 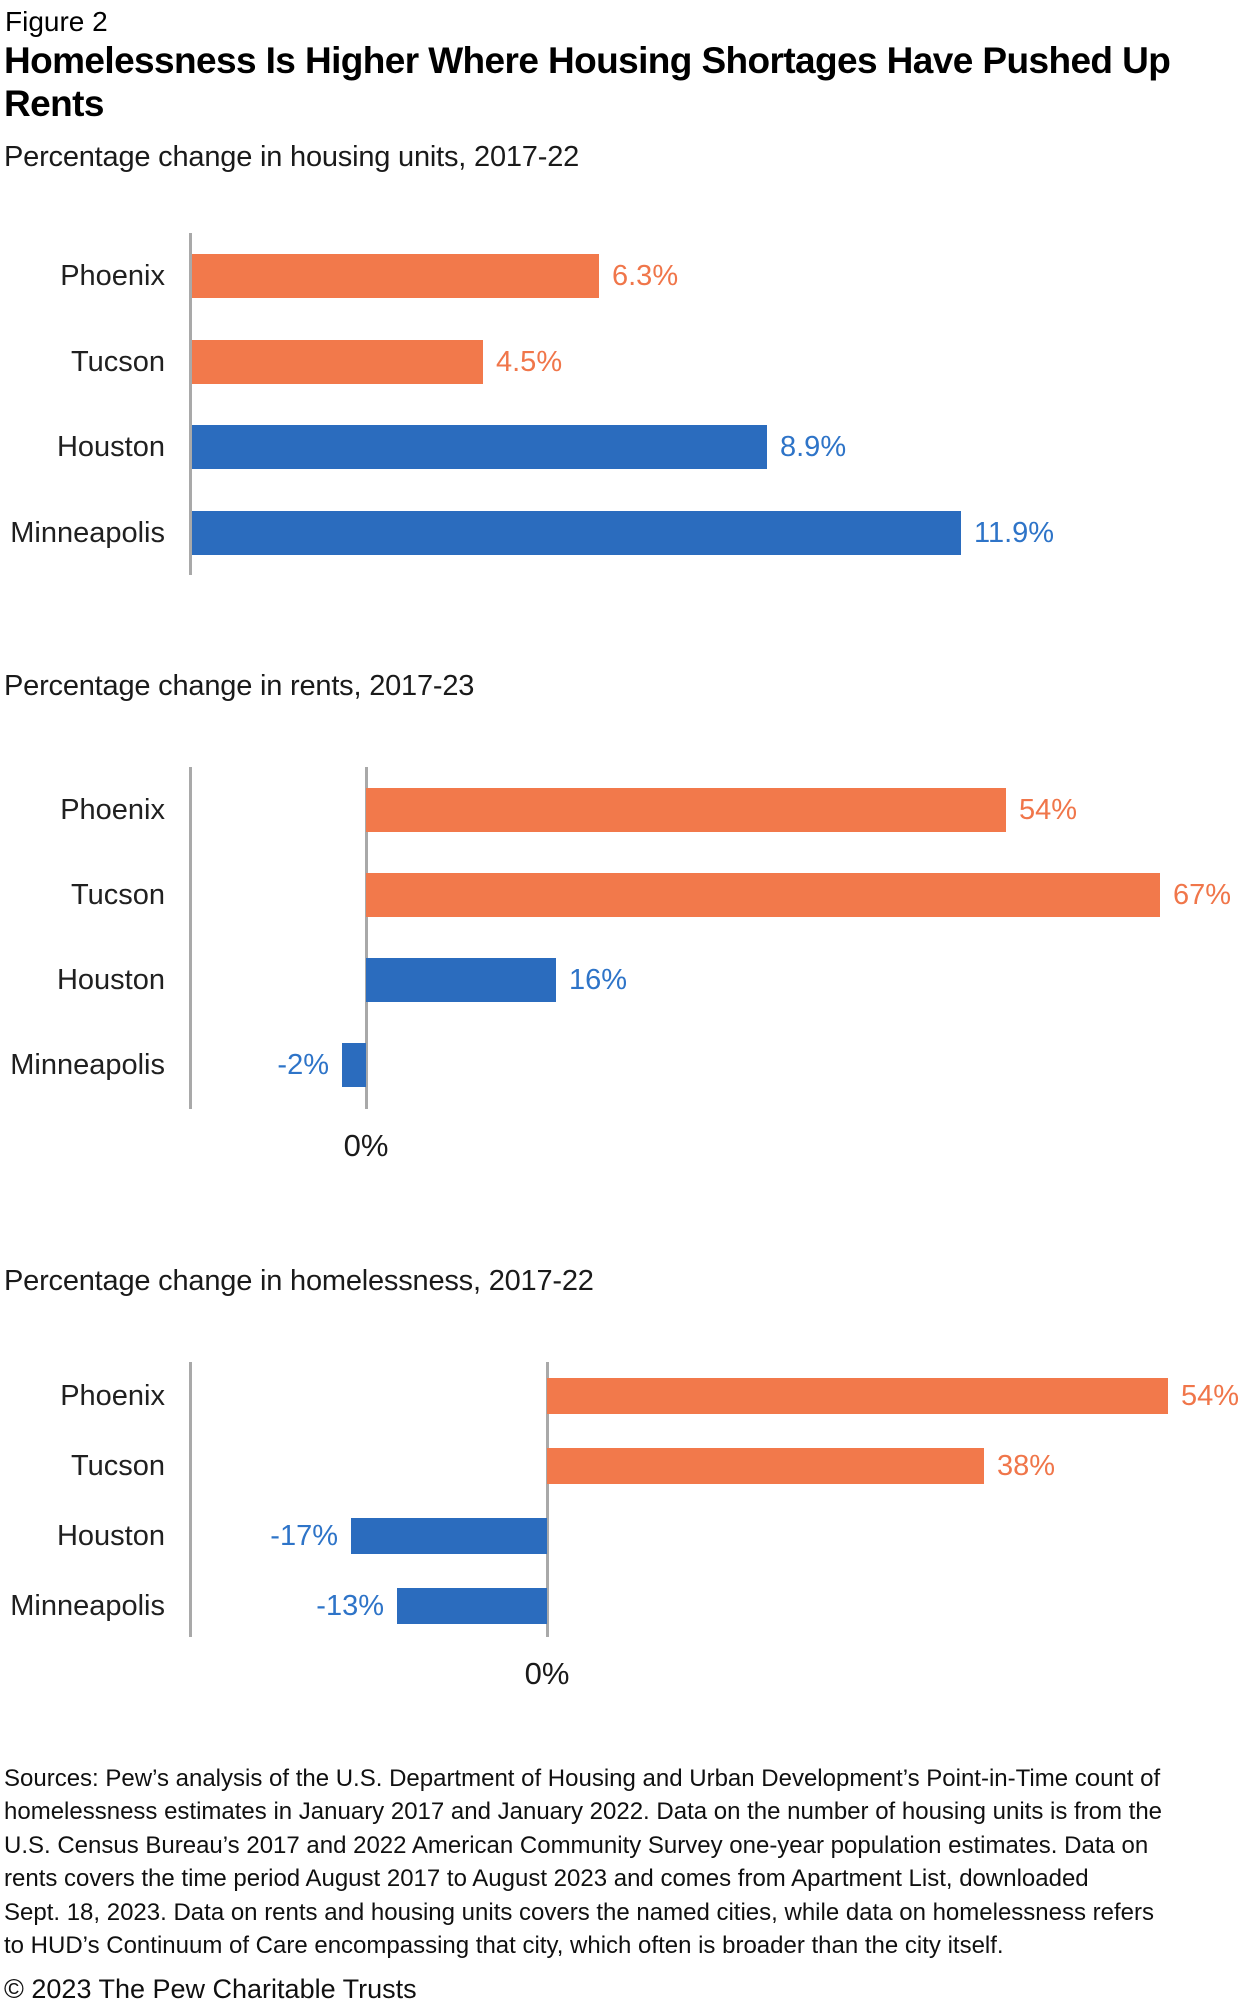 I want to click on chart-subtitle-rents: Percentage change in rents, 2017-23, so click(x=239, y=686).